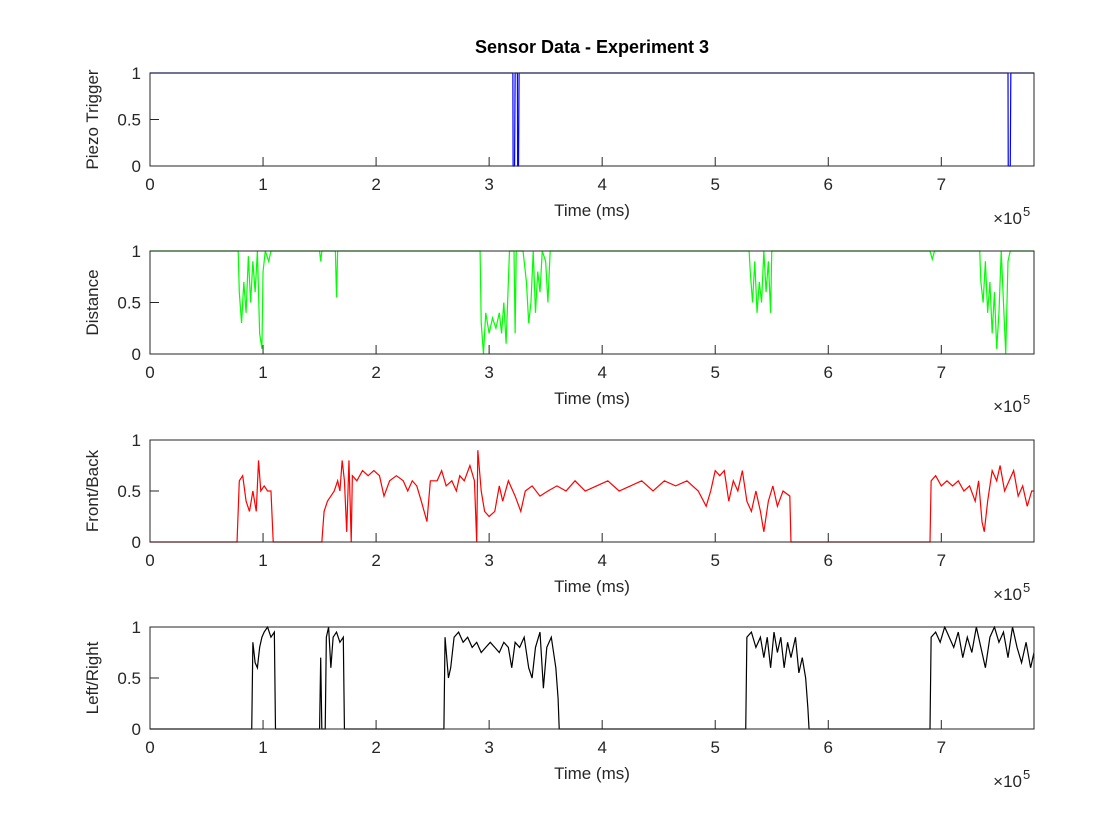  Describe the element at coordinates (92, 119) in the screenshot. I see `y-axis-label: Piezo Trigger` at that location.